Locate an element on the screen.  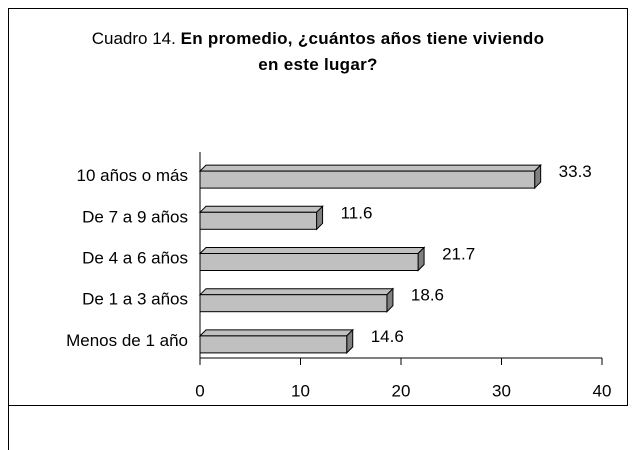
value-label: 14.6 is located at coordinates (387, 336).